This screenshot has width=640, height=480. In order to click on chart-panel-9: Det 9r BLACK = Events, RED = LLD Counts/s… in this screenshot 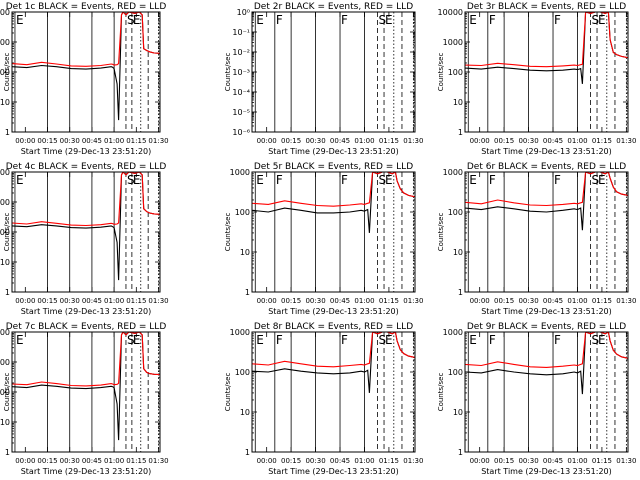, I will do `click(536, 399)`.